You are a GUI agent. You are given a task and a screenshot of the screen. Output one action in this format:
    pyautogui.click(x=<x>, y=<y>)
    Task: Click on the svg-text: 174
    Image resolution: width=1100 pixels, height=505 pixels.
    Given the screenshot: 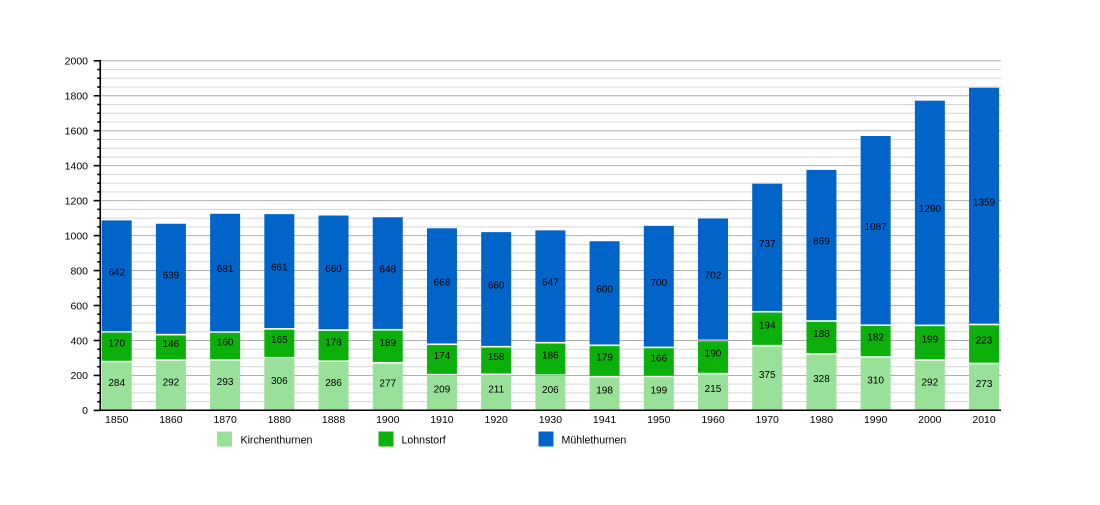 What is the action you would take?
    pyautogui.click(x=442, y=356)
    